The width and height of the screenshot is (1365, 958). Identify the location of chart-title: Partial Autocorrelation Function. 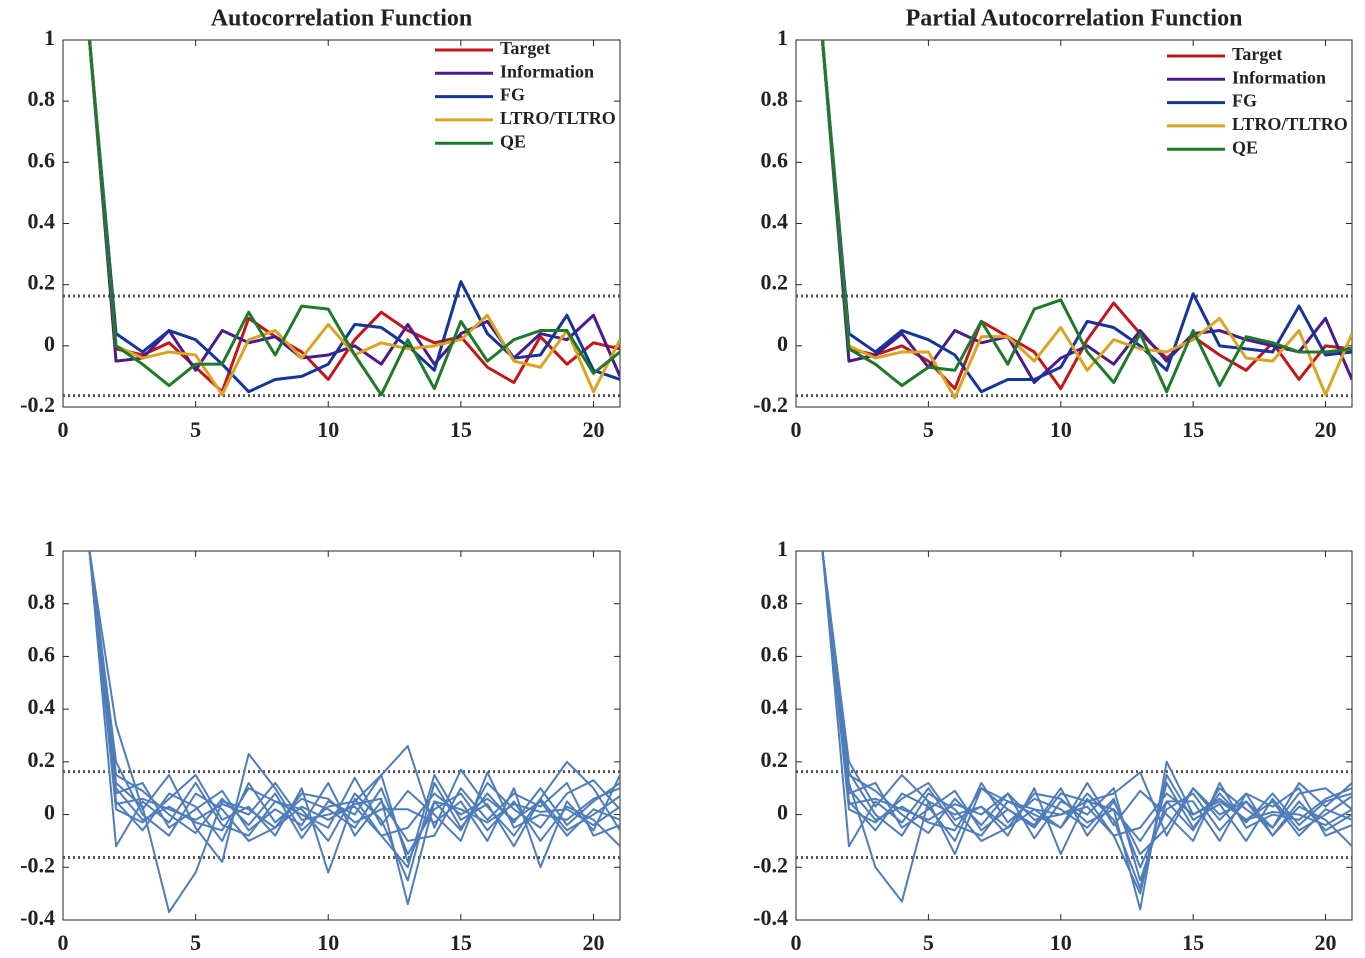
(1074, 19).